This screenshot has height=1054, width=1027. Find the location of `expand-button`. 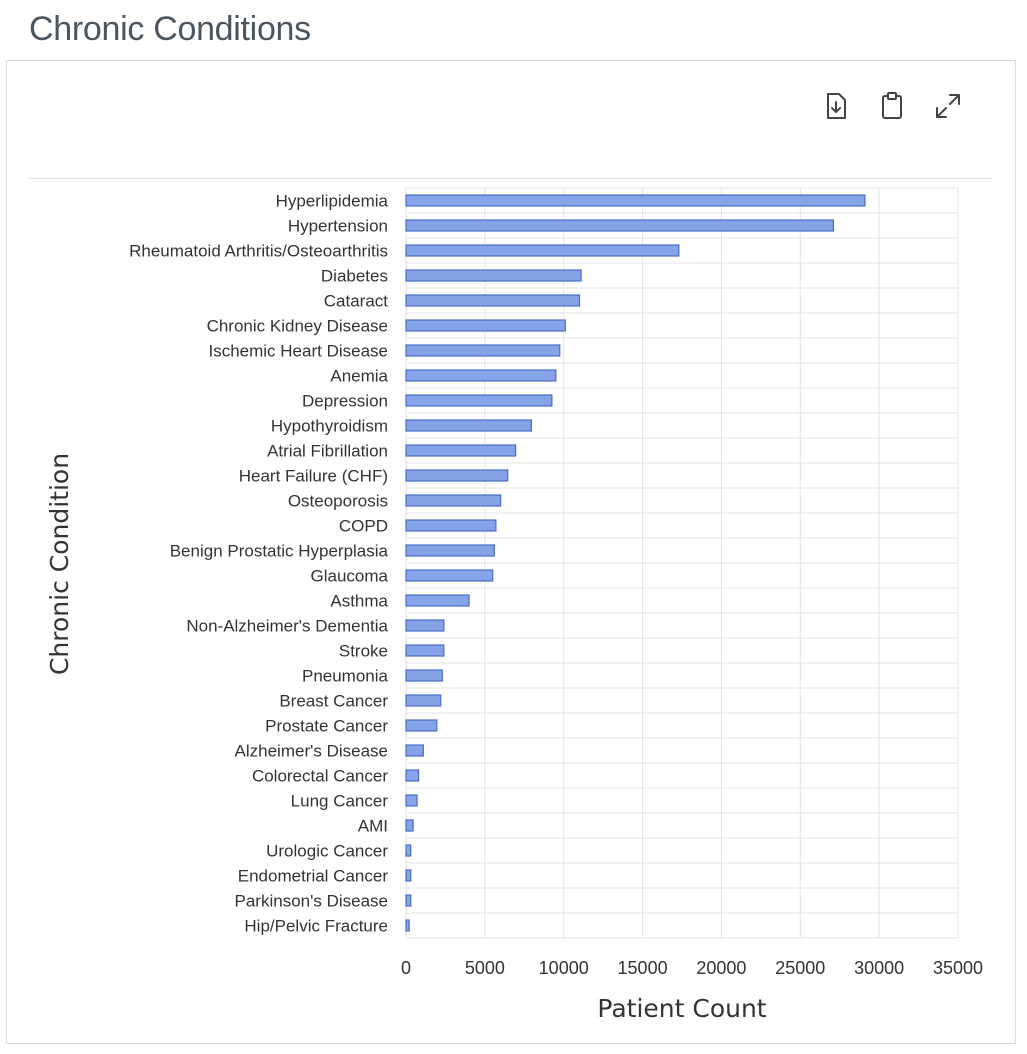

expand-button is located at coordinates (948, 106).